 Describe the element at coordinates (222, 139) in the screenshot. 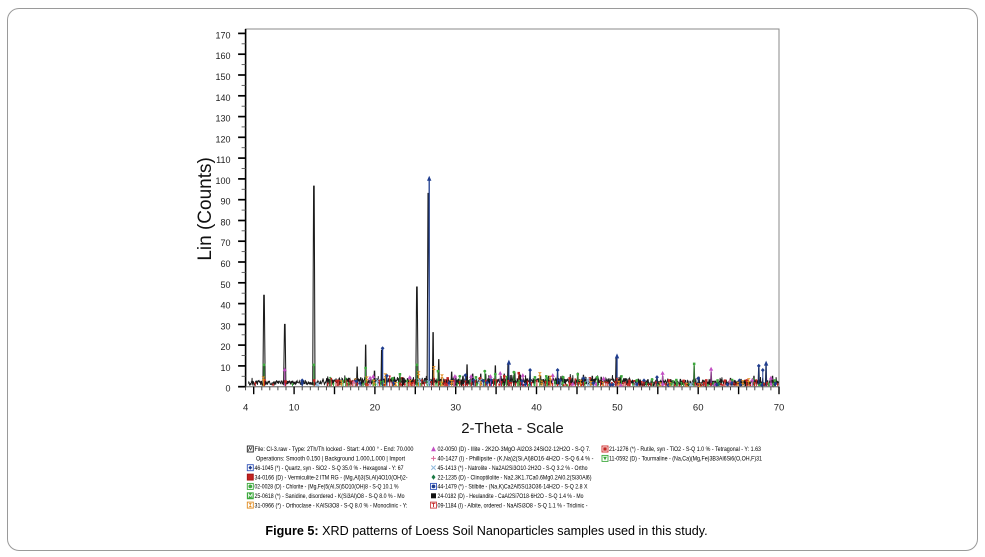

I see `svg-text: 120` at that location.